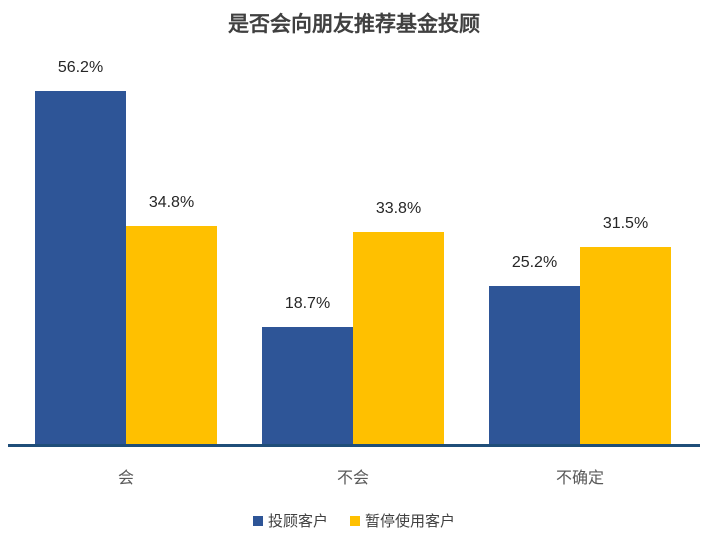 This screenshot has width=708, height=534. What do you see at coordinates (257, 520) in the screenshot?
I see `legend-swatch-blue` at bounding box center [257, 520].